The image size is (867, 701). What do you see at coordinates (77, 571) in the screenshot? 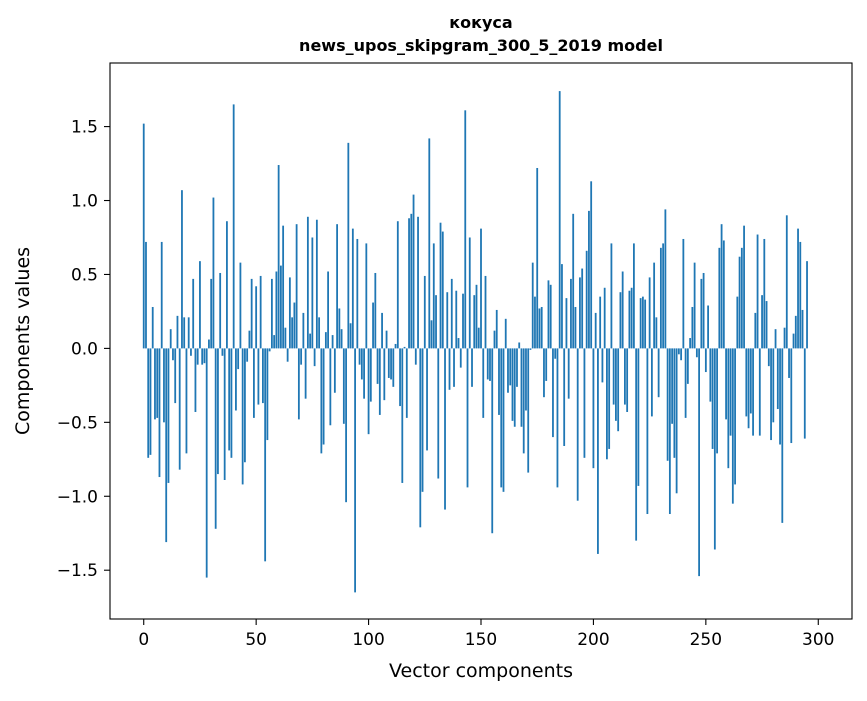
I see `y-tick-label: −1.5` at bounding box center [77, 571].